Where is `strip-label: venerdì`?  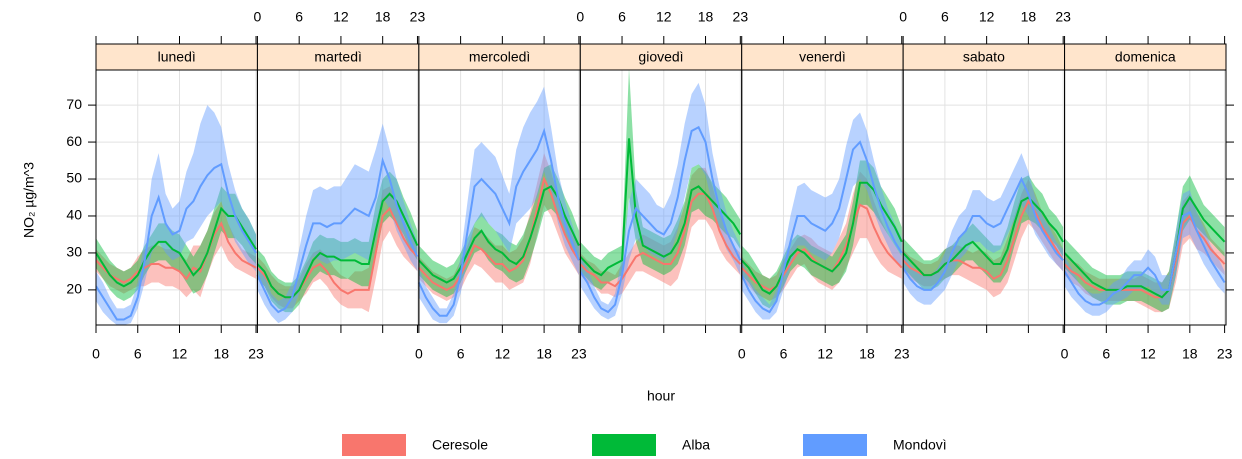
strip-label: venerdì is located at coordinates (822, 57).